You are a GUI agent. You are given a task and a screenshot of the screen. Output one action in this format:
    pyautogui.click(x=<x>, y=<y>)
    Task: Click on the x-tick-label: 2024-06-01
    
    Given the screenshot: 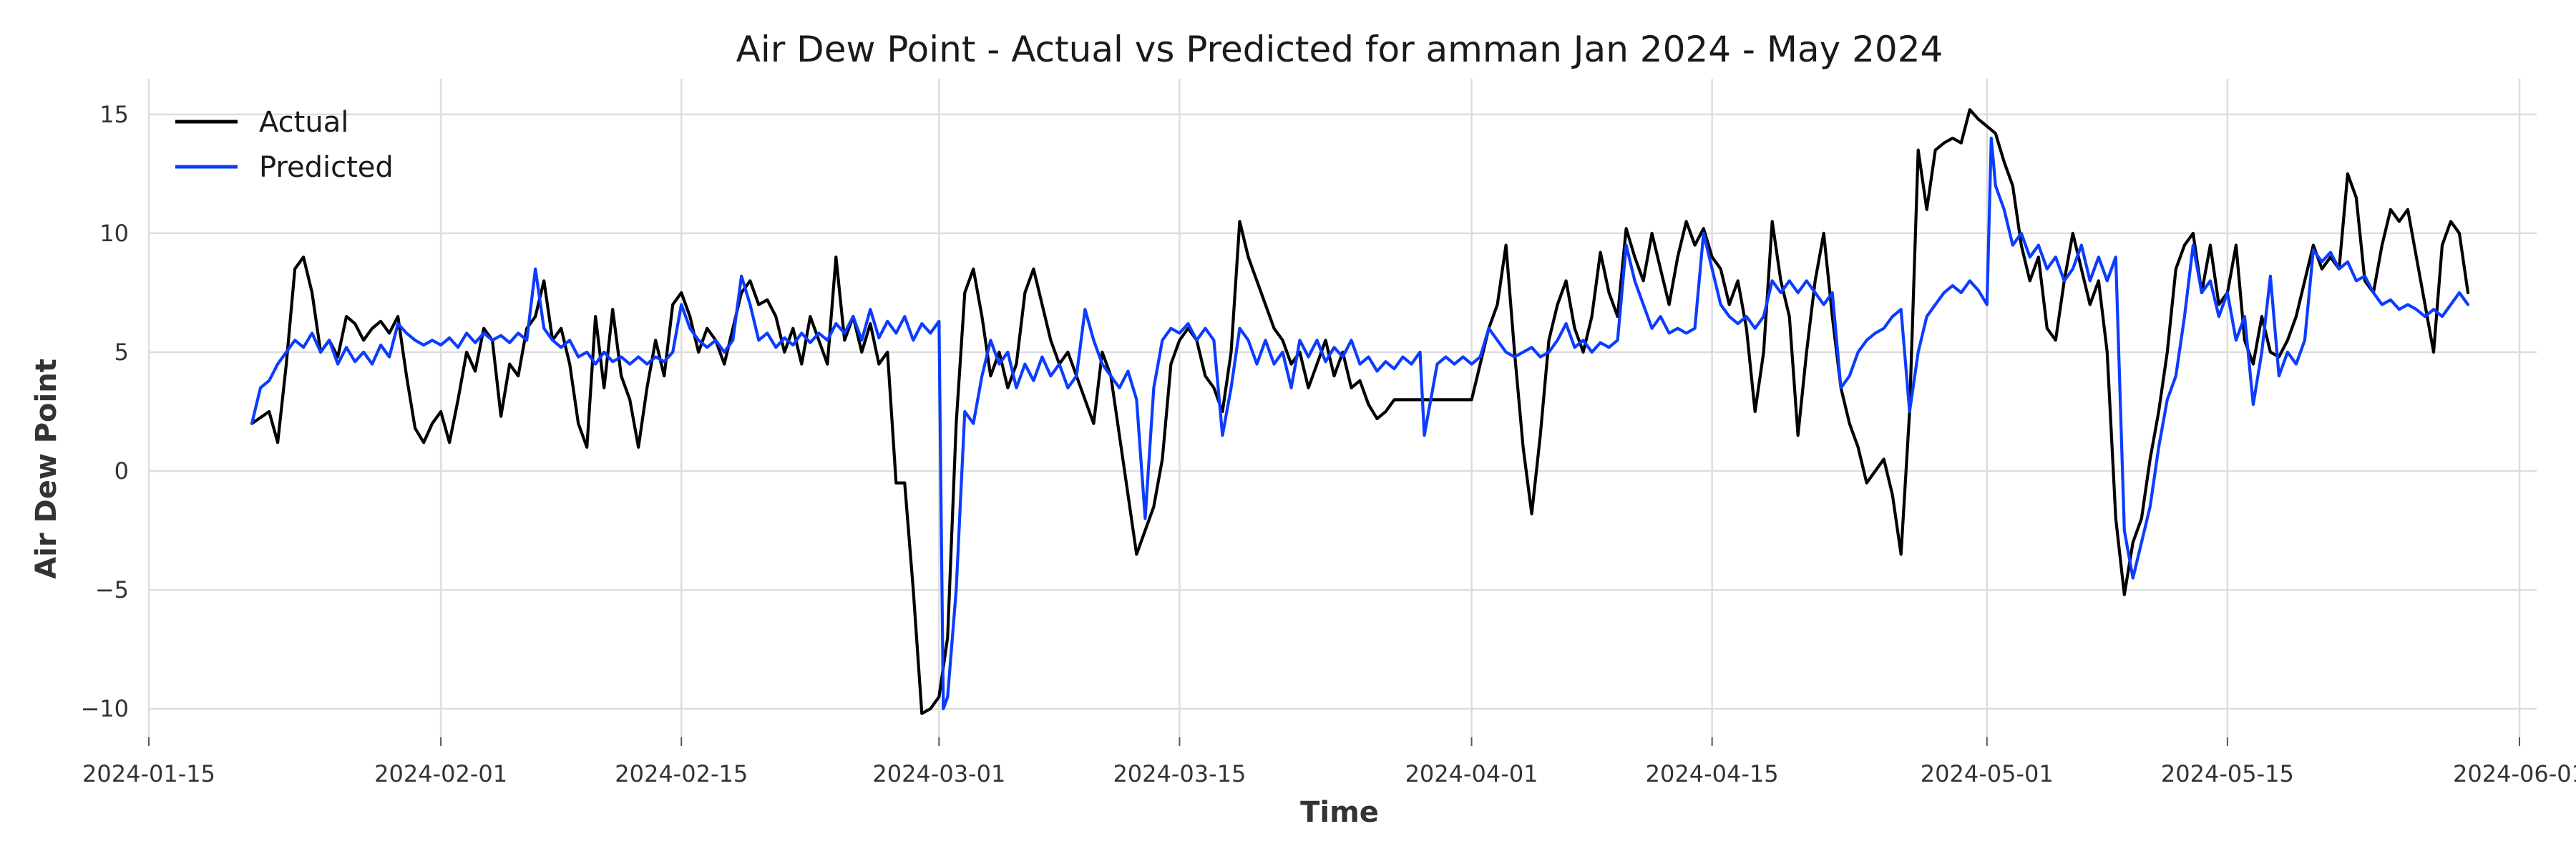 What is the action you would take?
    pyautogui.click(x=2514, y=773)
    